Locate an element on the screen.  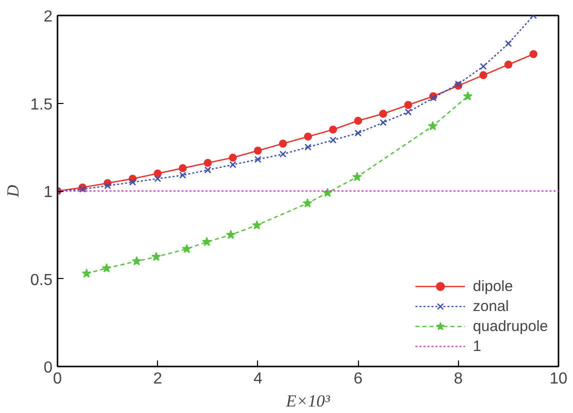
x-tick-label: 2 is located at coordinates (157, 379).